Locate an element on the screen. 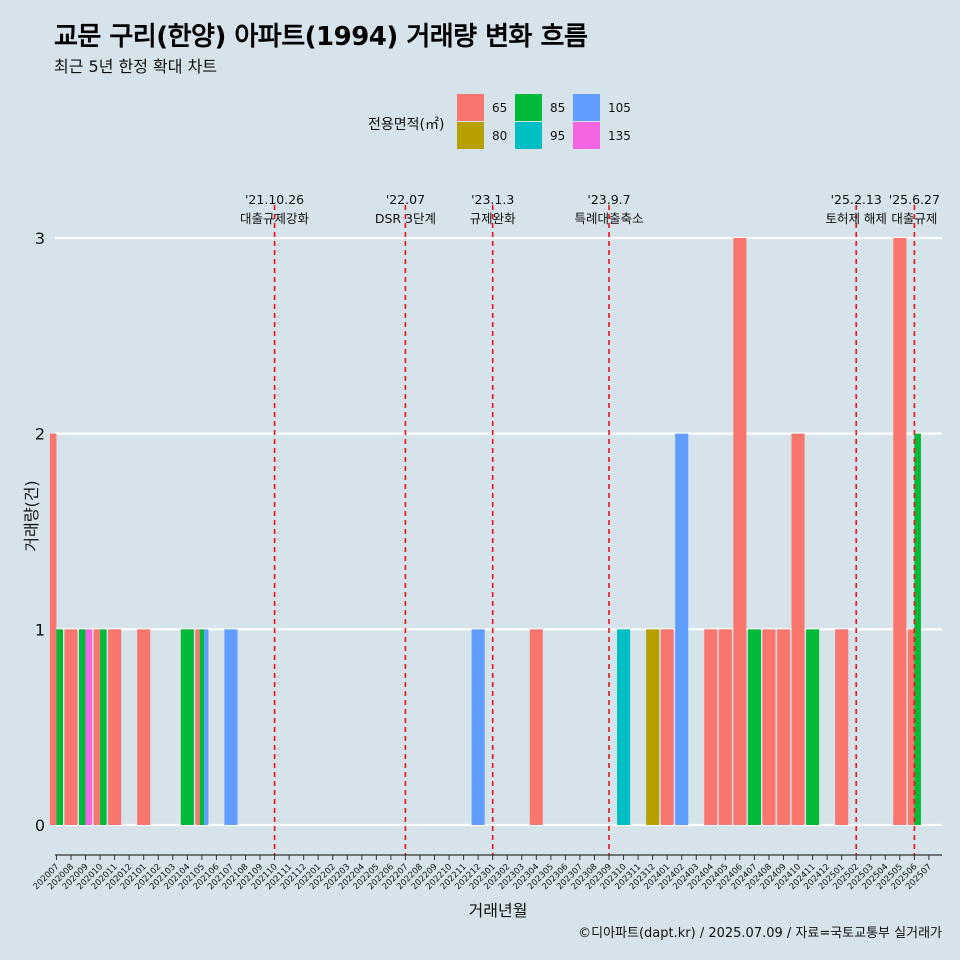 The width and height of the screenshot is (960, 960). event-label: 대출규제강화 is located at coordinates (275, 218).